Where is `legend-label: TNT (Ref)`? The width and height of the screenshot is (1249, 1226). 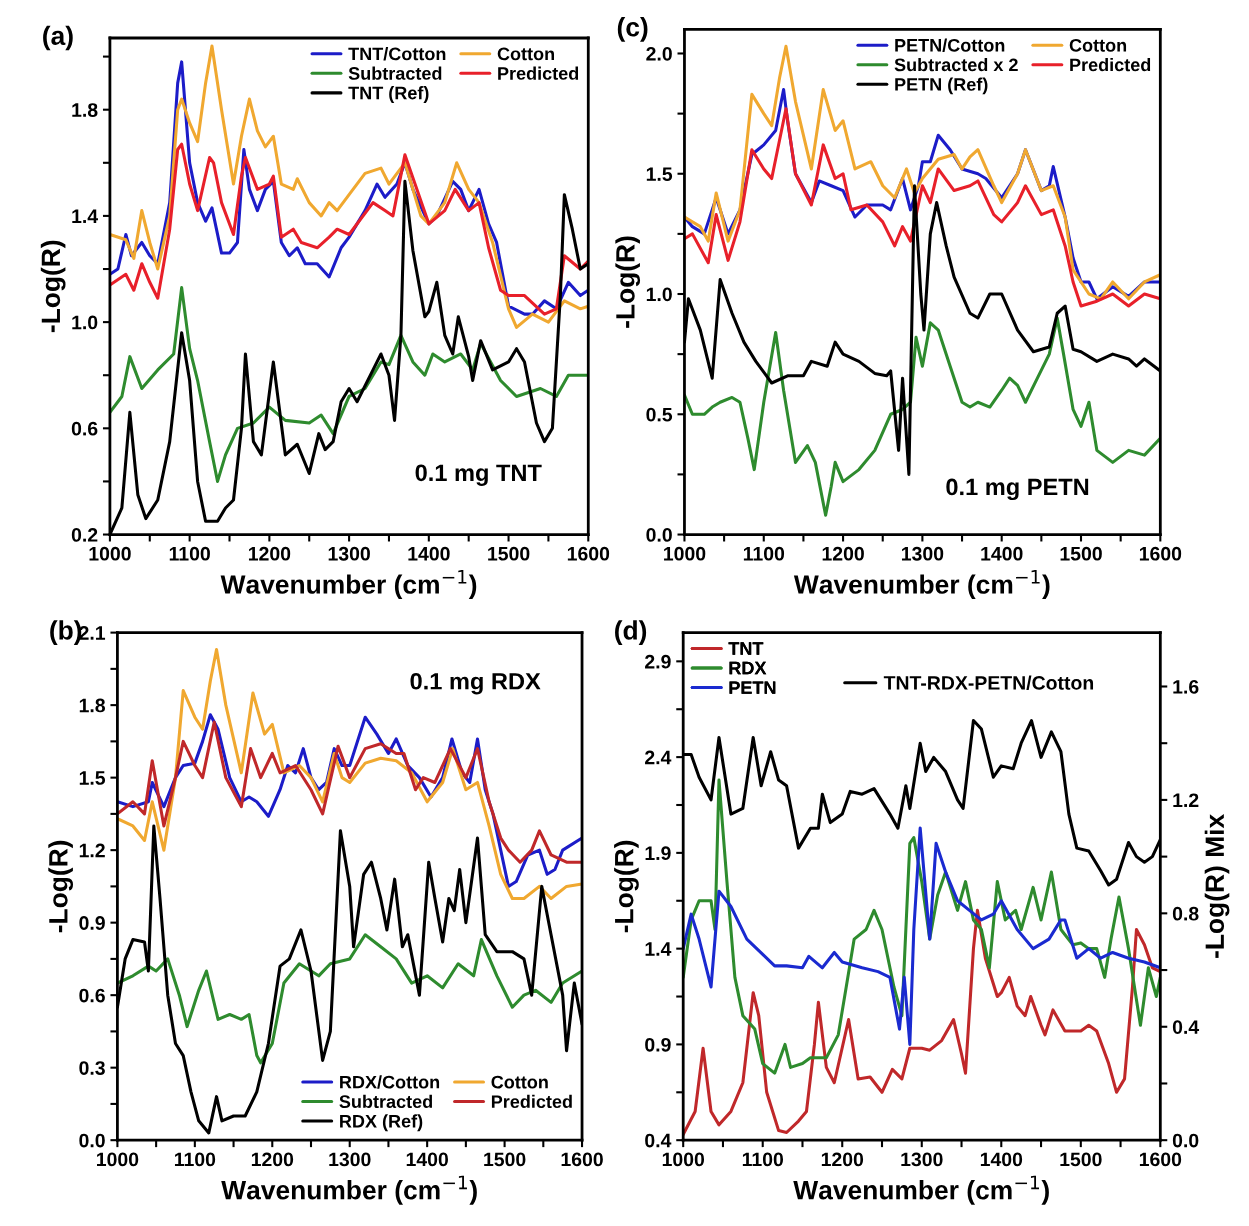
legend-label: TNT (Ref) is located at coordinates (388, 94).